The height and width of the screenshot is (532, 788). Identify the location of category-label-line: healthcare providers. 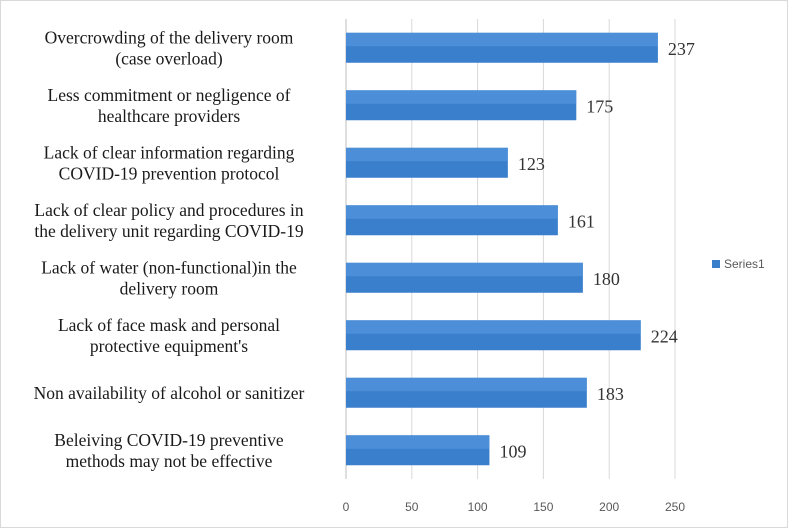
(169, 116).